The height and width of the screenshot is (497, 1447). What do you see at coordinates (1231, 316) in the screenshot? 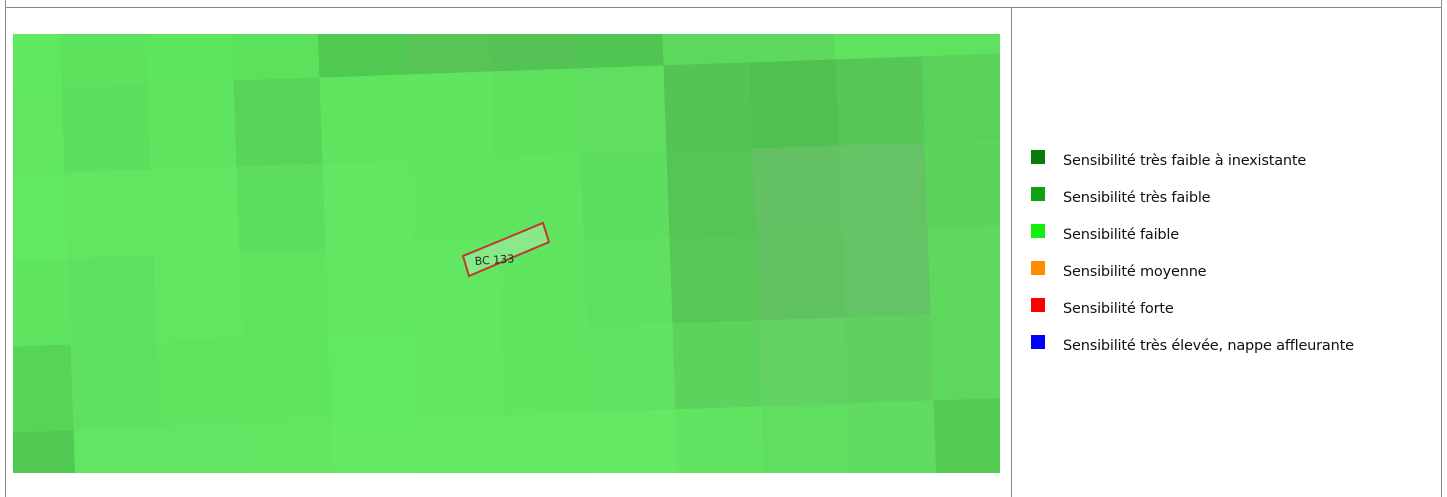
I see `legend-item-forte: Sensibilité forte` at bounding box center [1231, 316].